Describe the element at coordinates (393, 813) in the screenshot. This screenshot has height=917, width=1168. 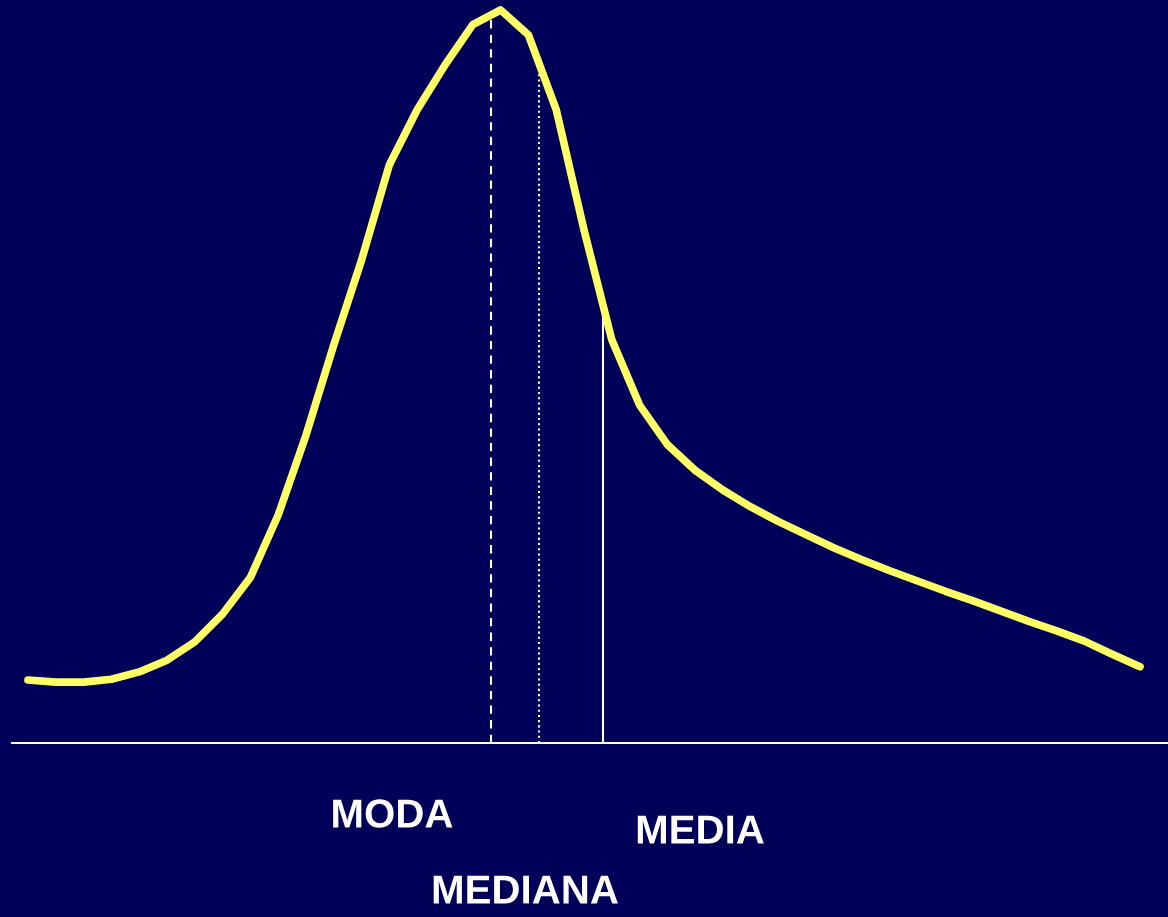
I see `text: MODA` at that location.